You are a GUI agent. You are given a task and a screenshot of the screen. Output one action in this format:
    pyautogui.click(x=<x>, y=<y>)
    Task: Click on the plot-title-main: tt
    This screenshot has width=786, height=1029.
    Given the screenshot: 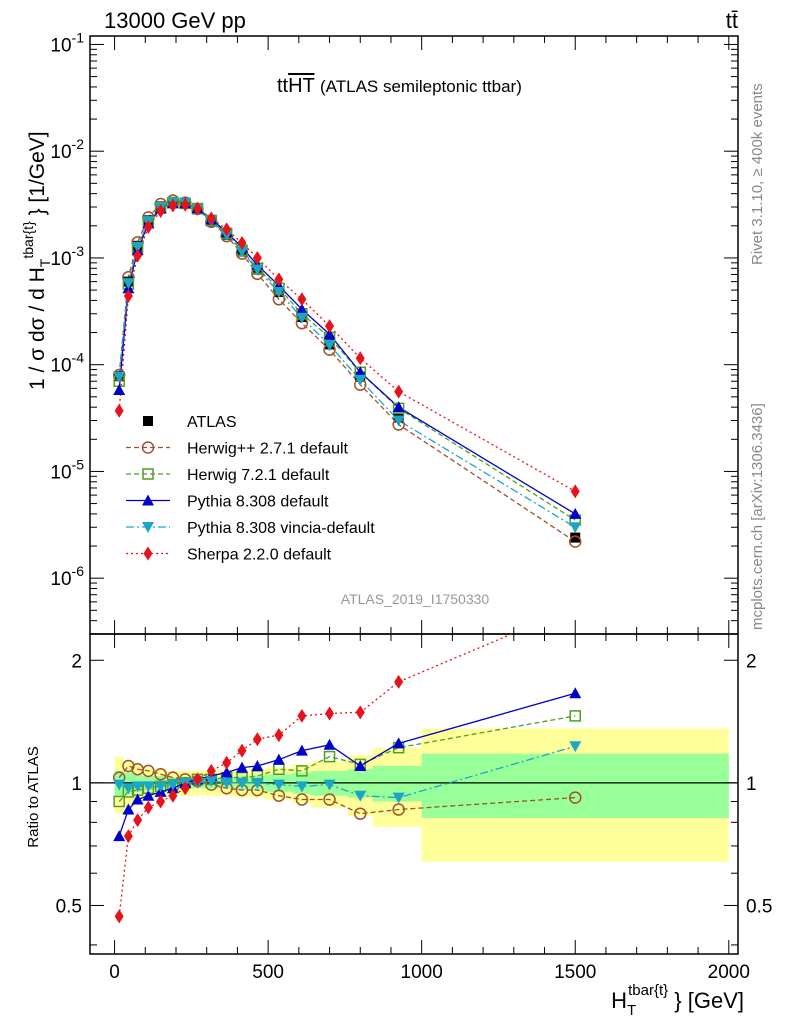 What is the action you would take?
    pyautogui.click(x=283, y=86)
    